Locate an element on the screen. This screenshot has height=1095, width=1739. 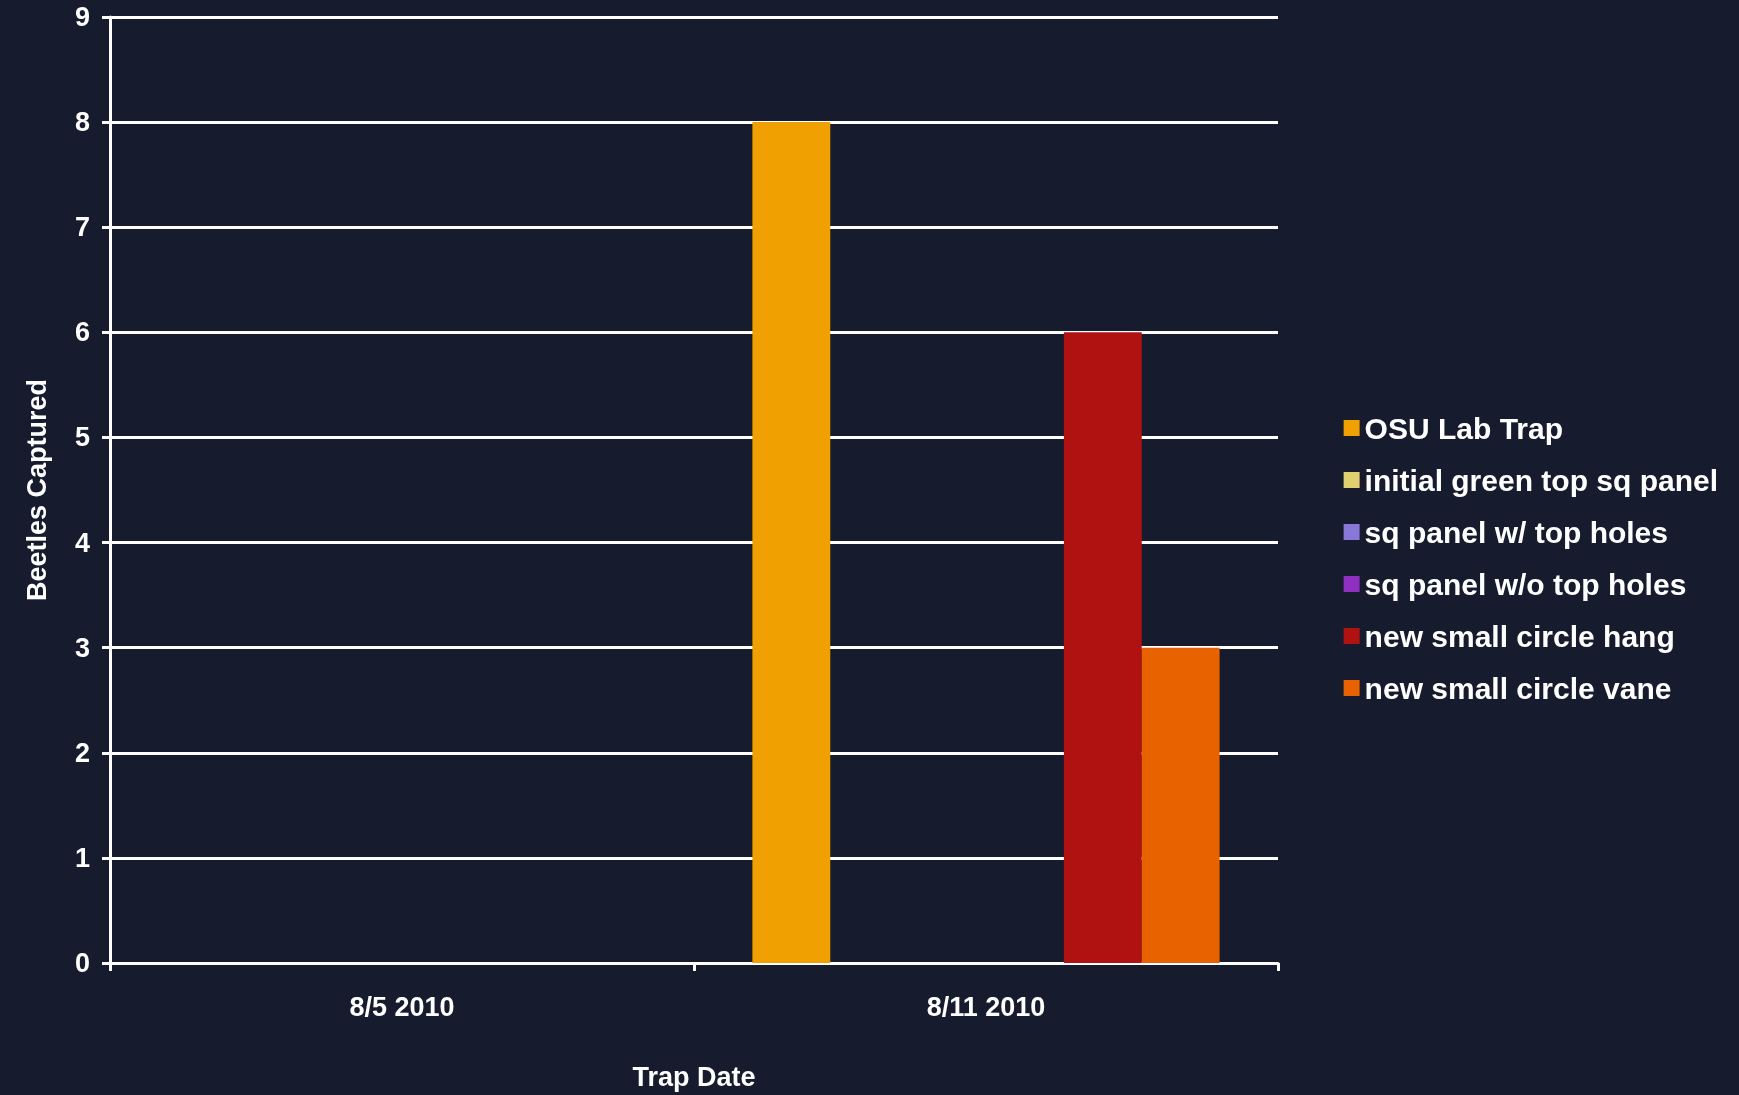
y-tick-label: 1 is located at coordinates (82, 857).